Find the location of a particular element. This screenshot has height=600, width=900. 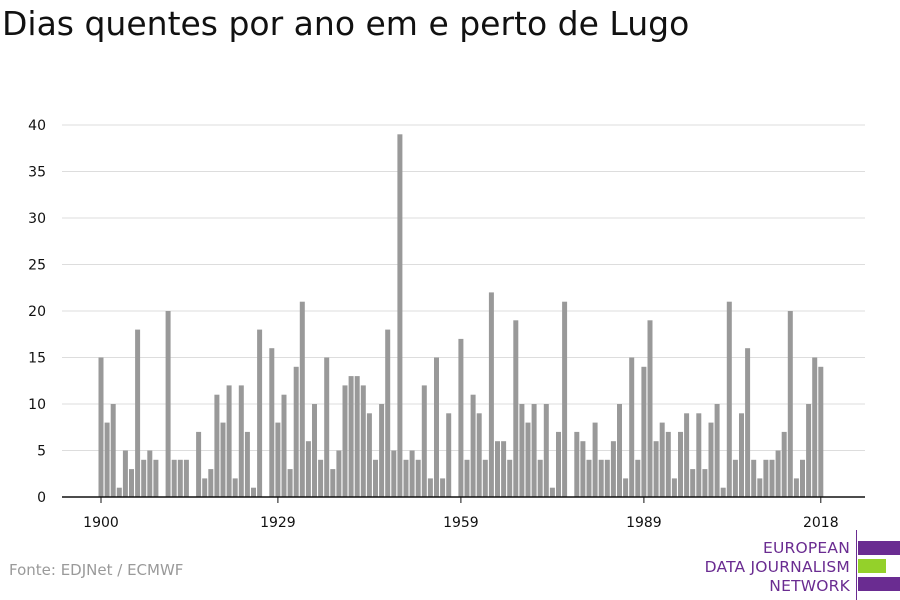

bar-1988 is located at coordinates (638, 478).